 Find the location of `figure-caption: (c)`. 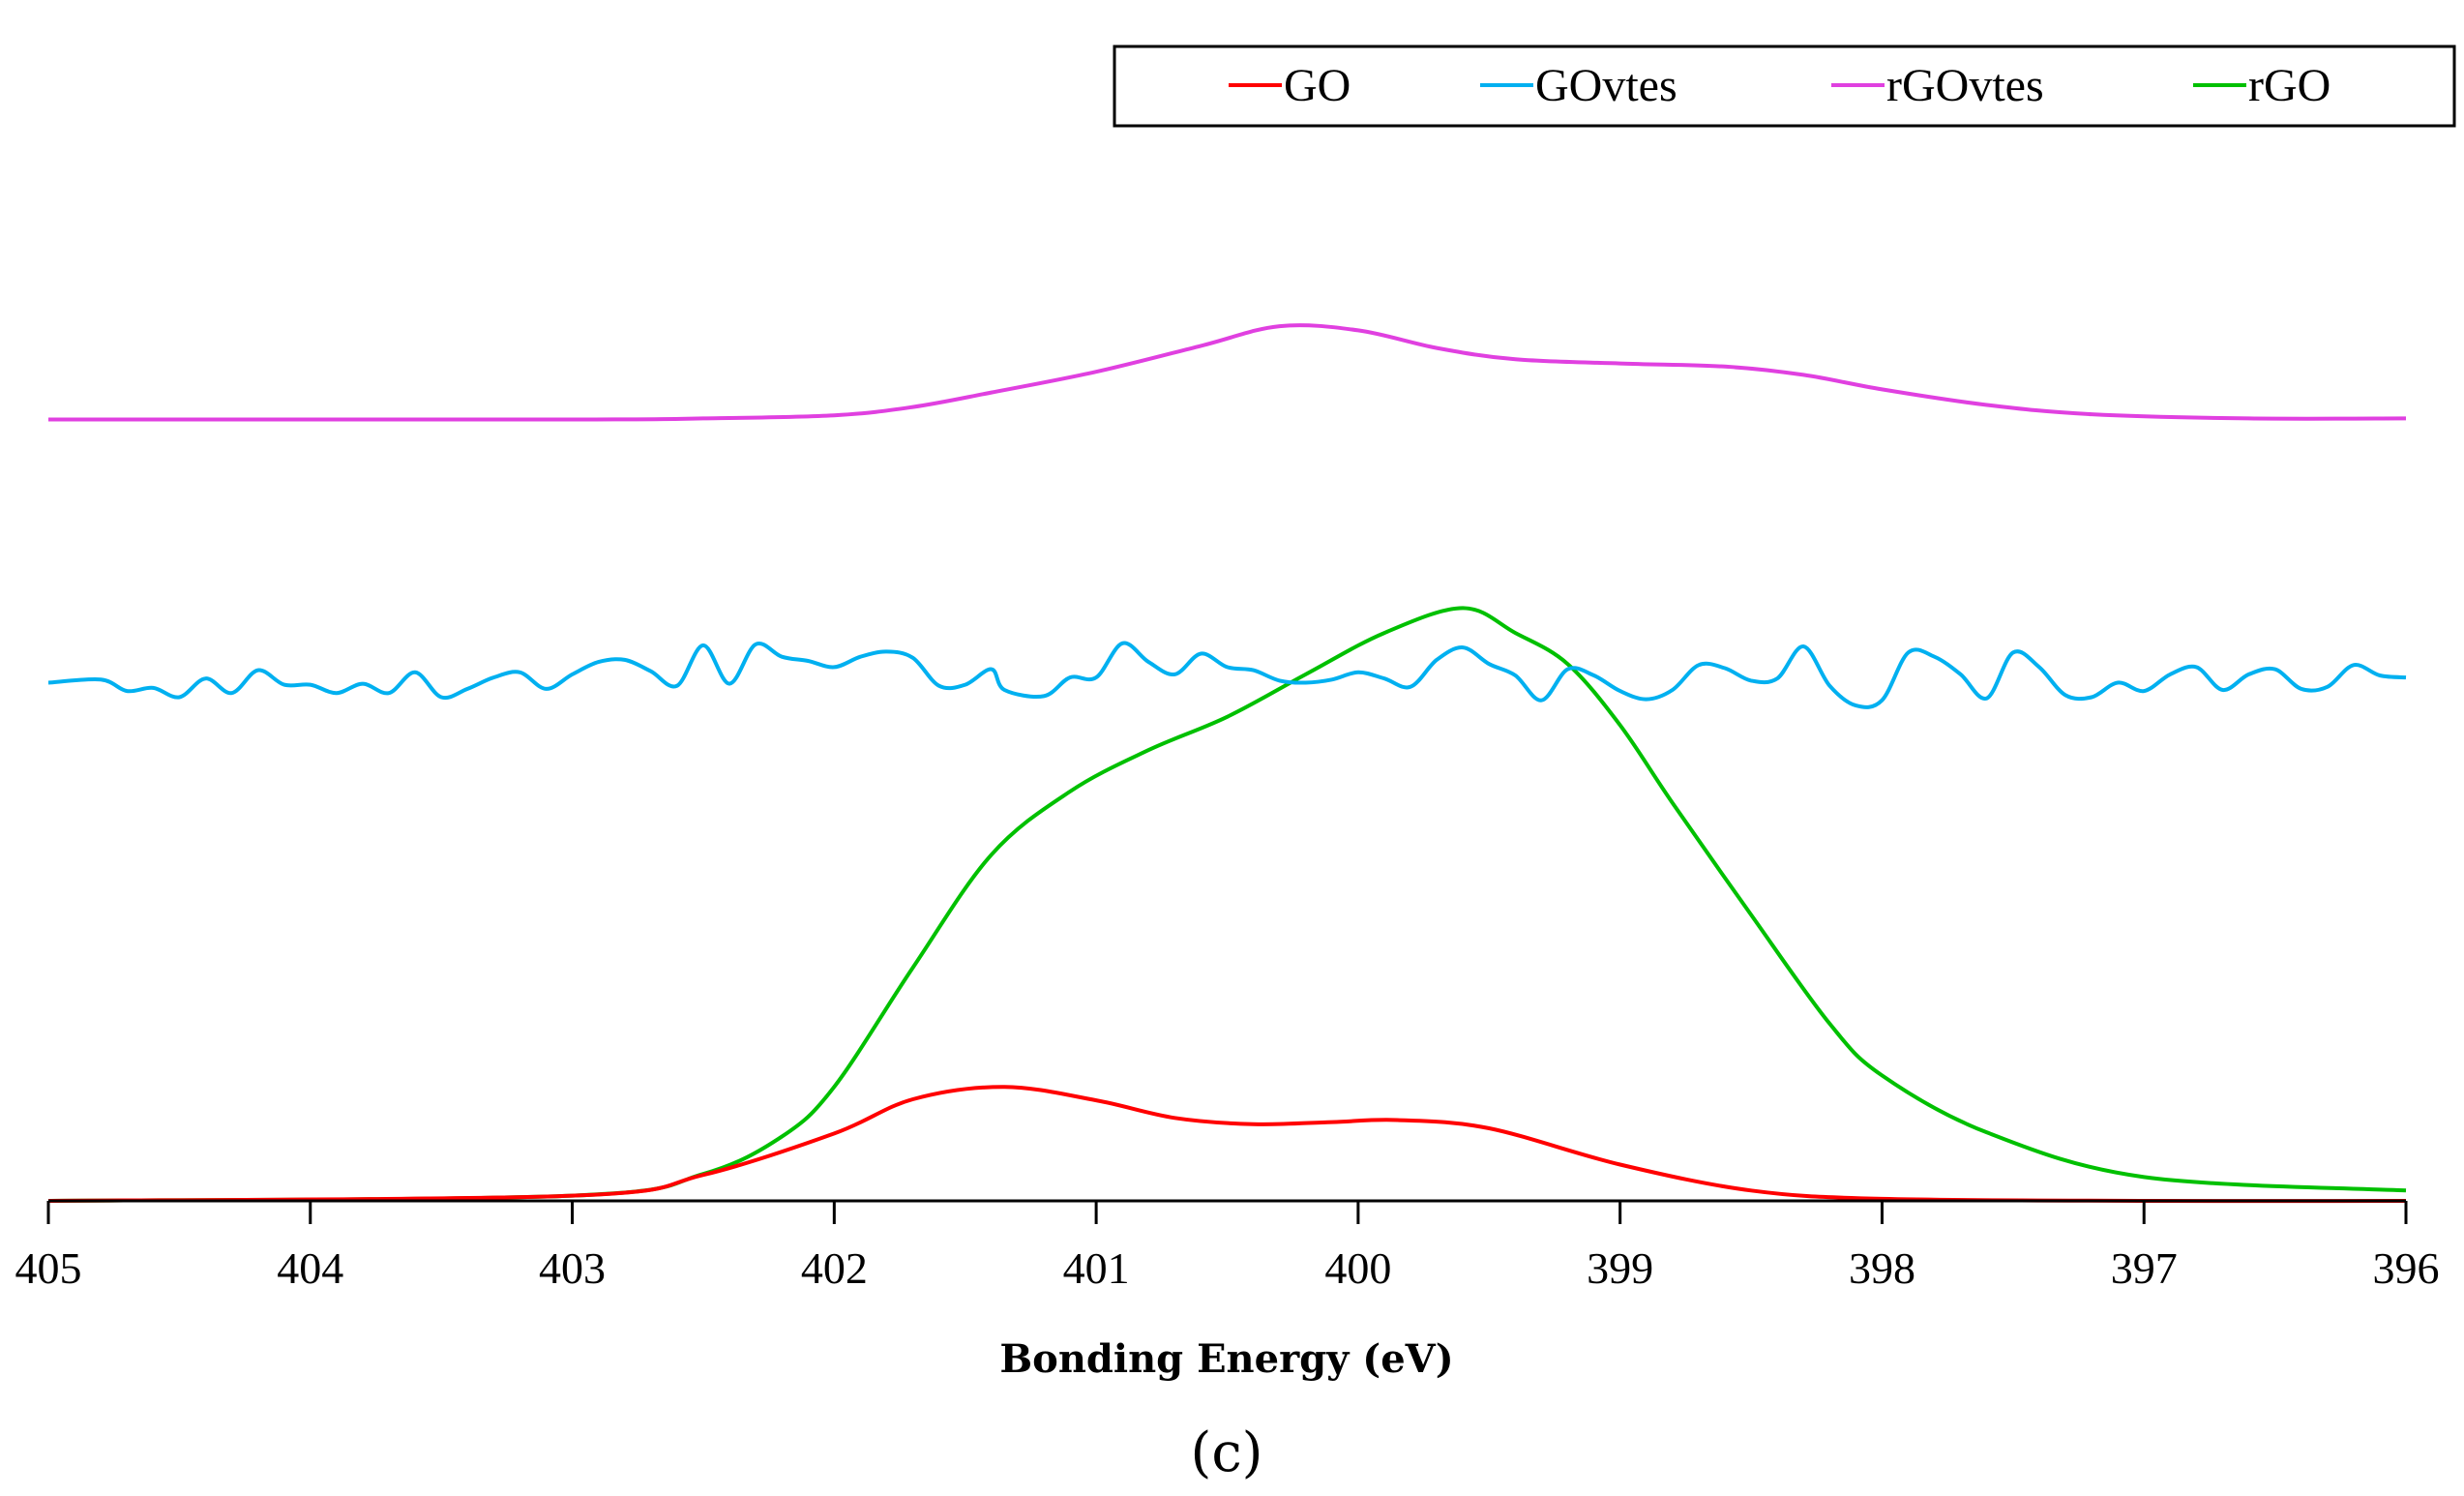

figure-caption: (c) is located at coordinates (1226, 1452).